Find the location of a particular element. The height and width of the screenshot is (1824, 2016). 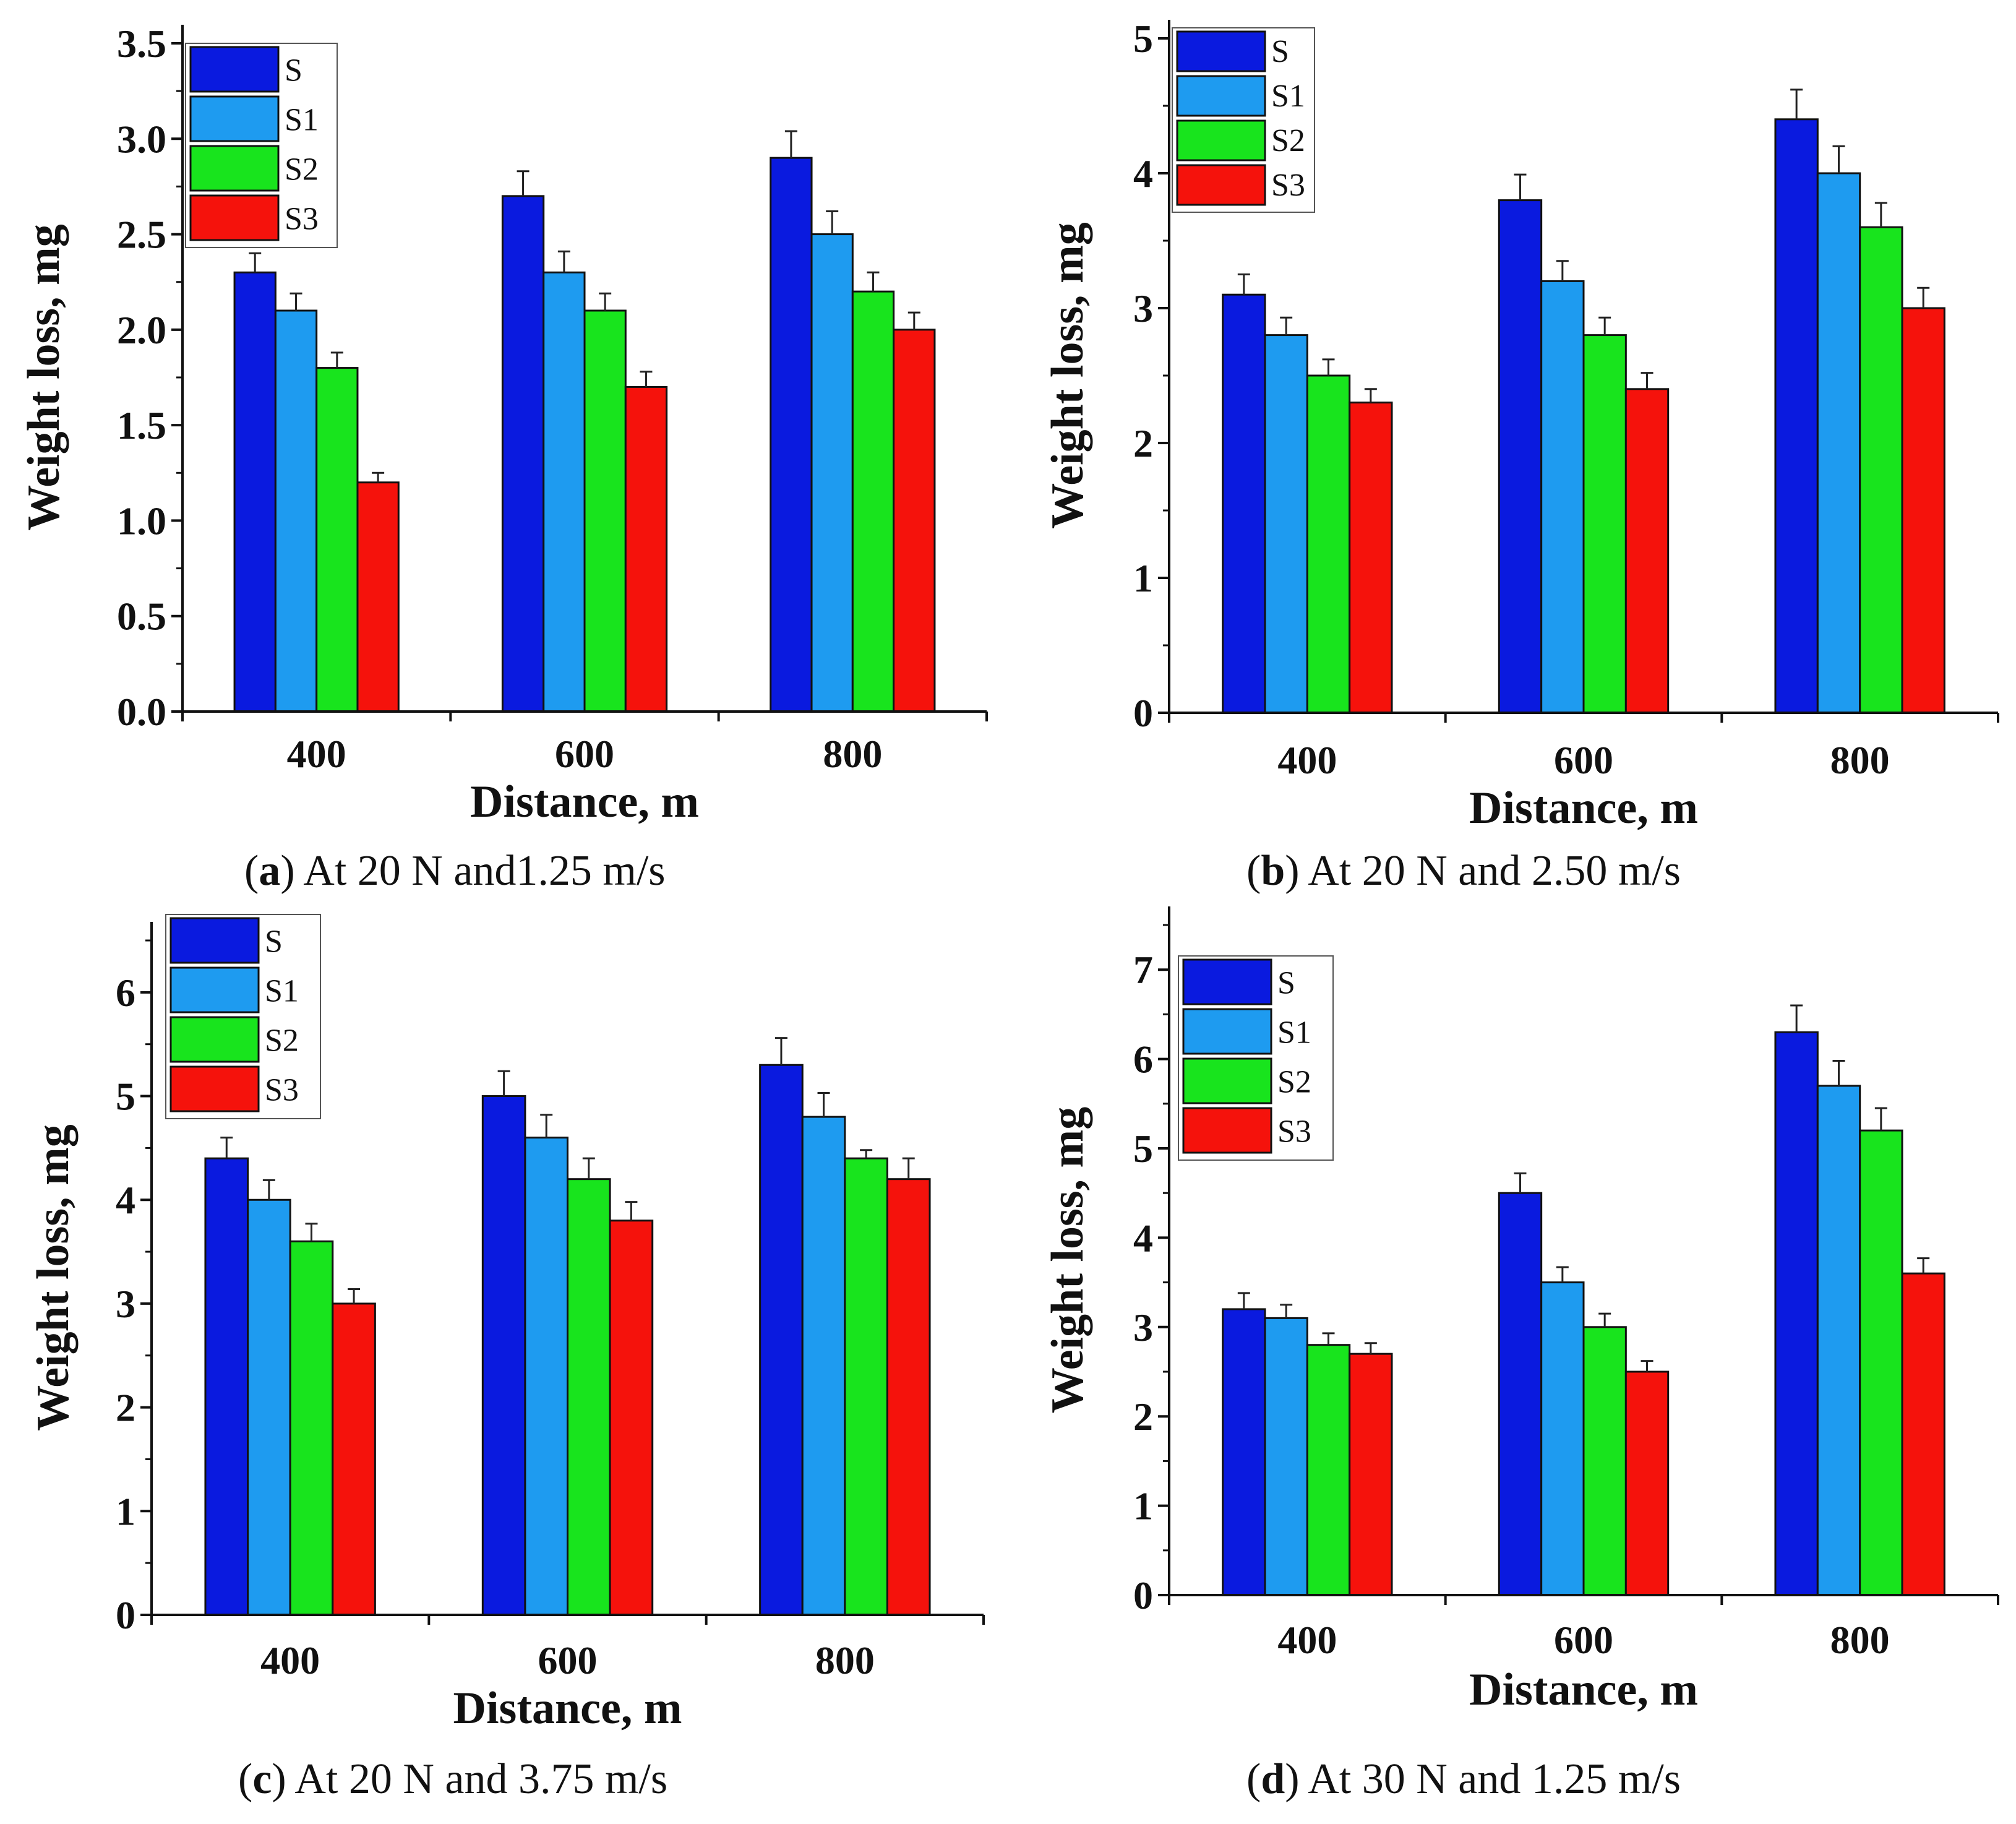

panel-caption: (d) At 30 N and 1.25 m/s is located at coordinates (1463, 1779).